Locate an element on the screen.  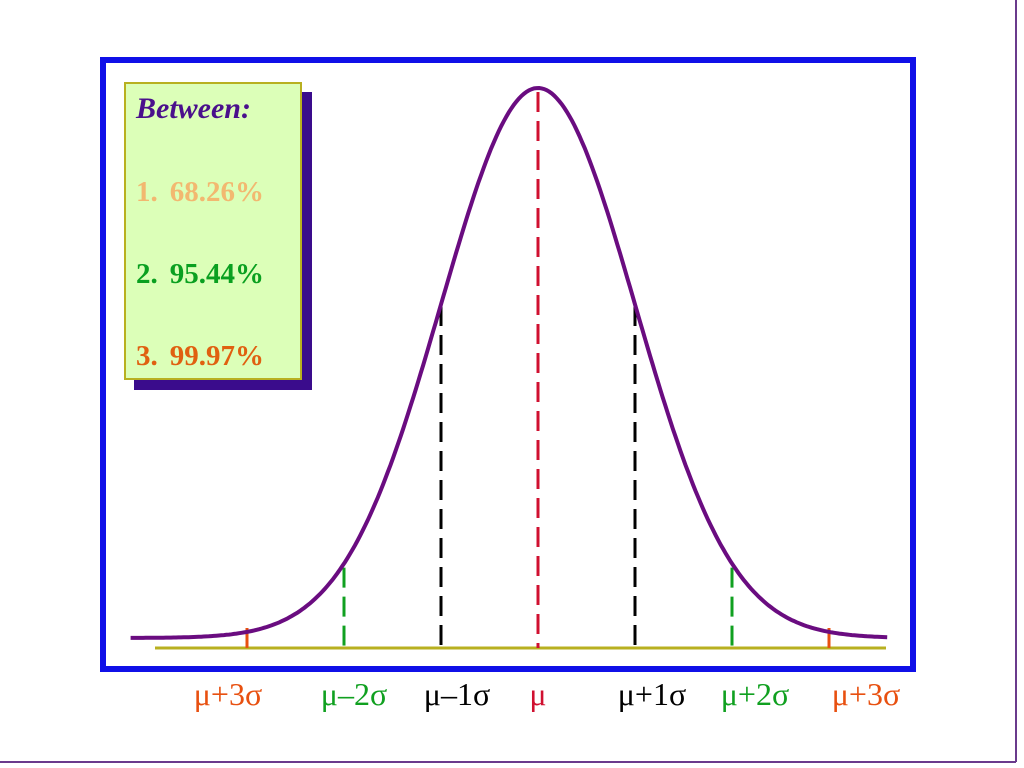
axis-label-minus-3sd: μ+3σ is located at coordinates (228, 694).